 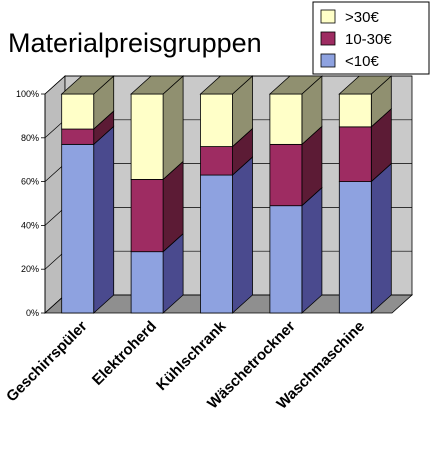 What do you see at coordinates (362, 17) in the screenshot?
I see `legend-label: >30€` at bounding box center [362, 17].